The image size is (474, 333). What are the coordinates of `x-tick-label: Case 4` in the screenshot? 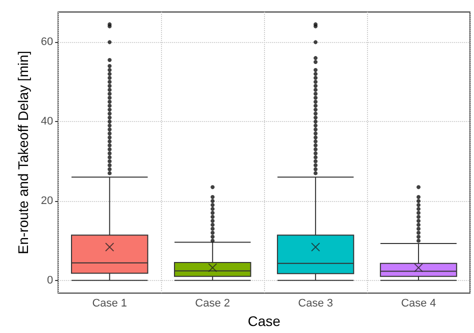 It's located at (418, 304).